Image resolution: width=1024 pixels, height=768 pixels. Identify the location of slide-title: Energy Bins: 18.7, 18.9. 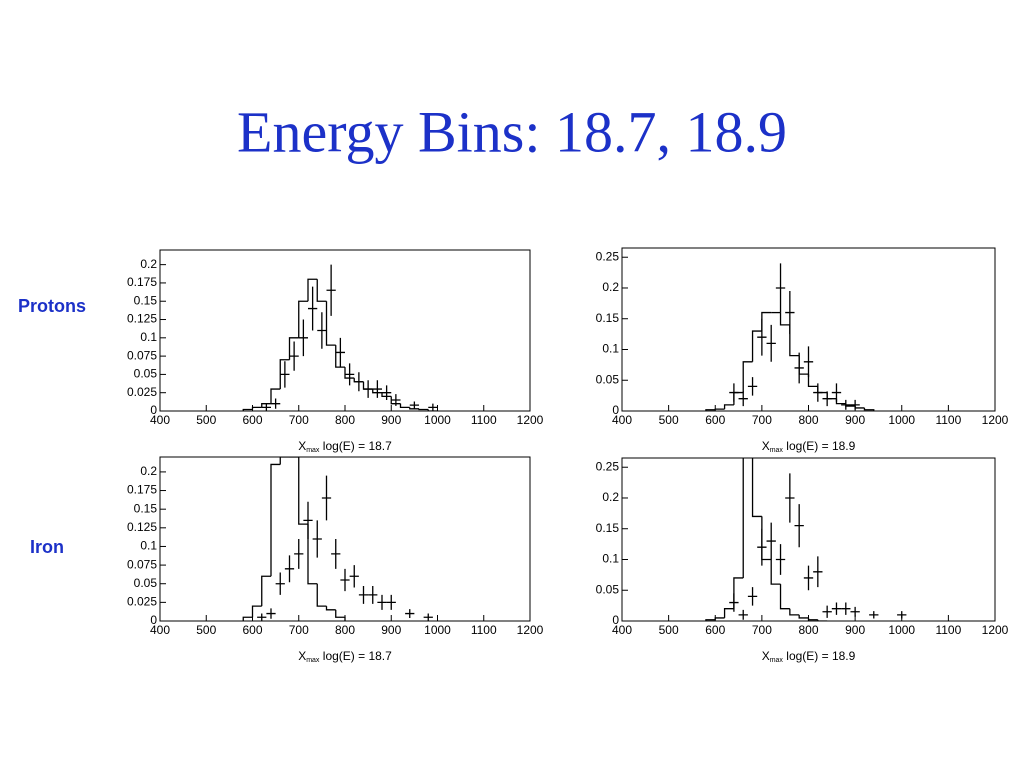
(512, 131).